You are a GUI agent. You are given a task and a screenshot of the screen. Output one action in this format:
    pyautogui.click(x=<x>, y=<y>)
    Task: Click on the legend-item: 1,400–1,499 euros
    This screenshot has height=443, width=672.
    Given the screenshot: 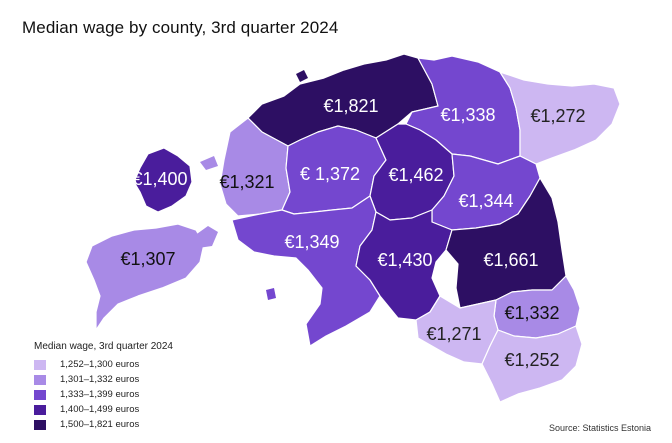 What is the action you would take?
    pyautogui.click(x=103, y=409)
    